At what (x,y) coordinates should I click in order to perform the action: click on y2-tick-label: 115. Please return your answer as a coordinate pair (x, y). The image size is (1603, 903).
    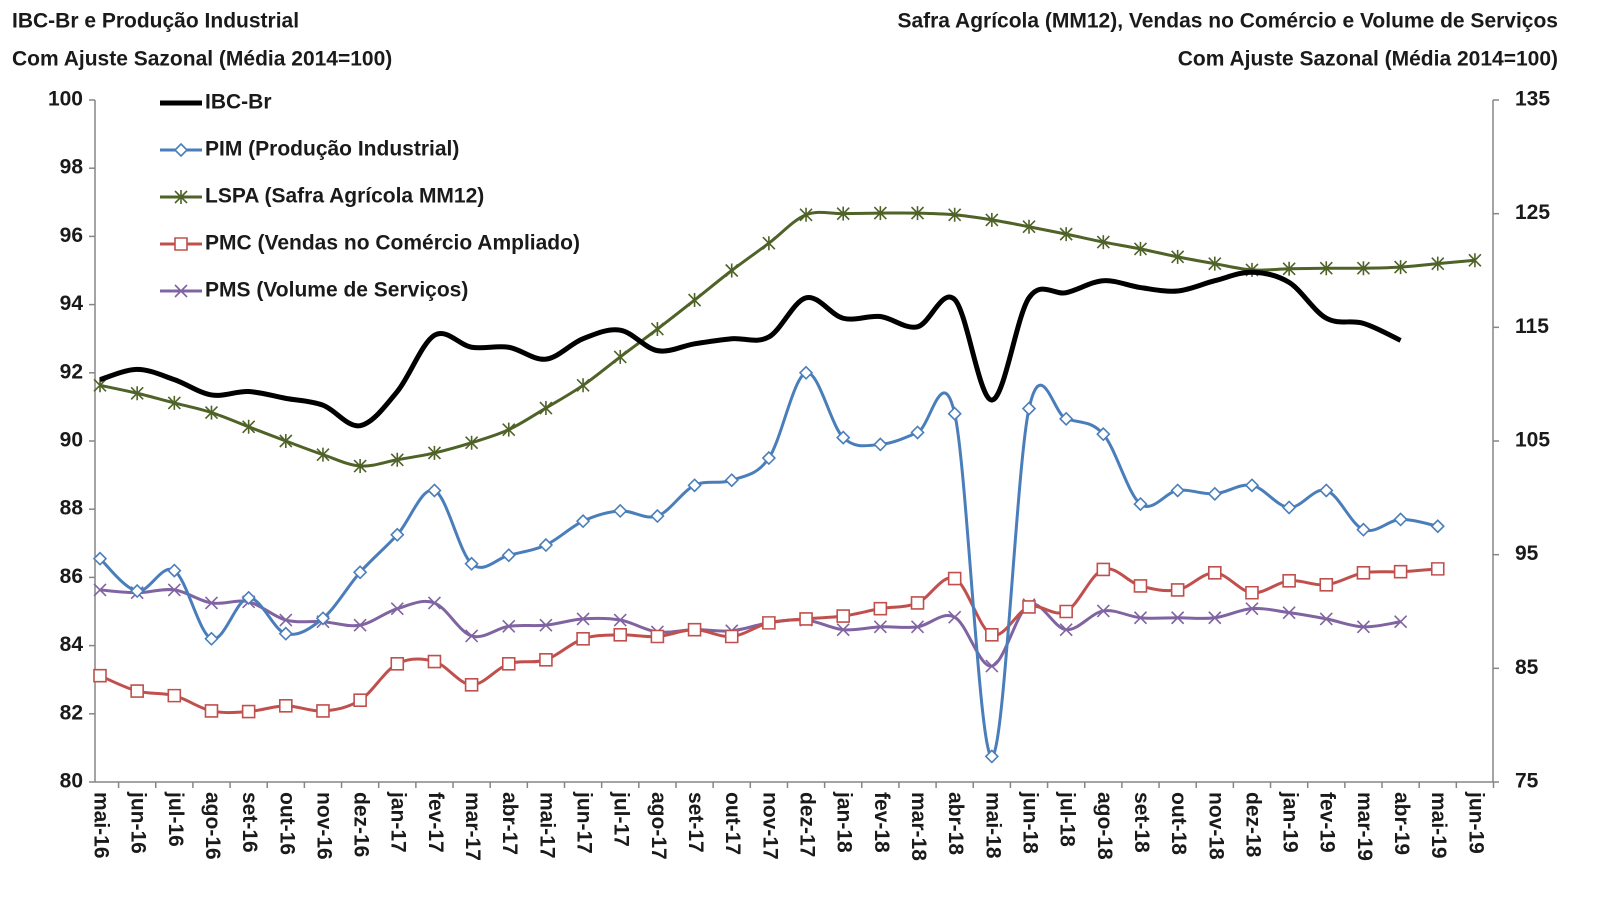
    Looking at the image, I should click on (1532, 326).